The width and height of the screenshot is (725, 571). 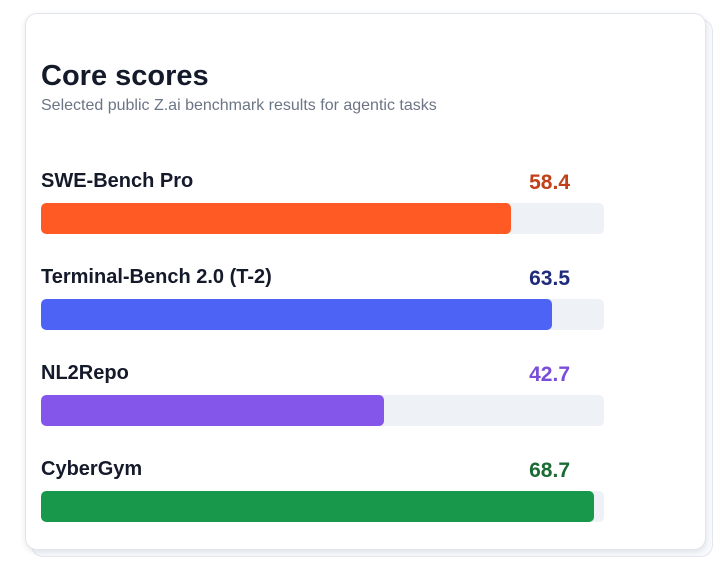 I want to click on metric-label: NL2Repo, so click(x=85, y=373).